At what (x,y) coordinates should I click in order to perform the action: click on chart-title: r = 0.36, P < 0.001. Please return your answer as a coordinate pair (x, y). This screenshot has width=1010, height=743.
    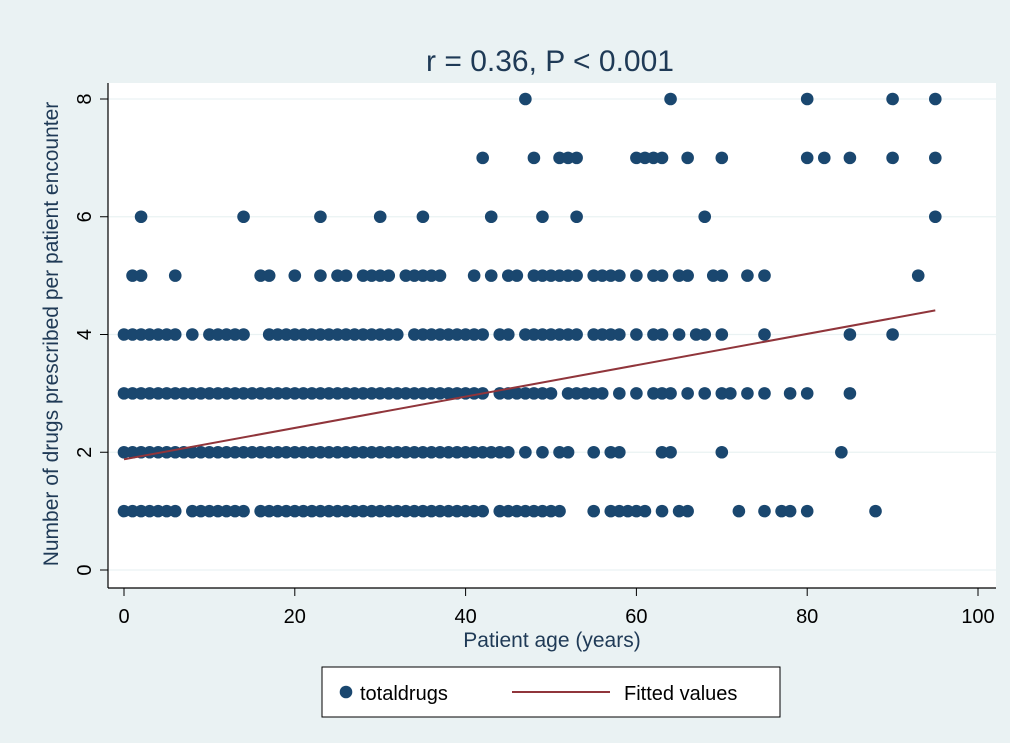
    Looking at the image, I should click on (550, 61).